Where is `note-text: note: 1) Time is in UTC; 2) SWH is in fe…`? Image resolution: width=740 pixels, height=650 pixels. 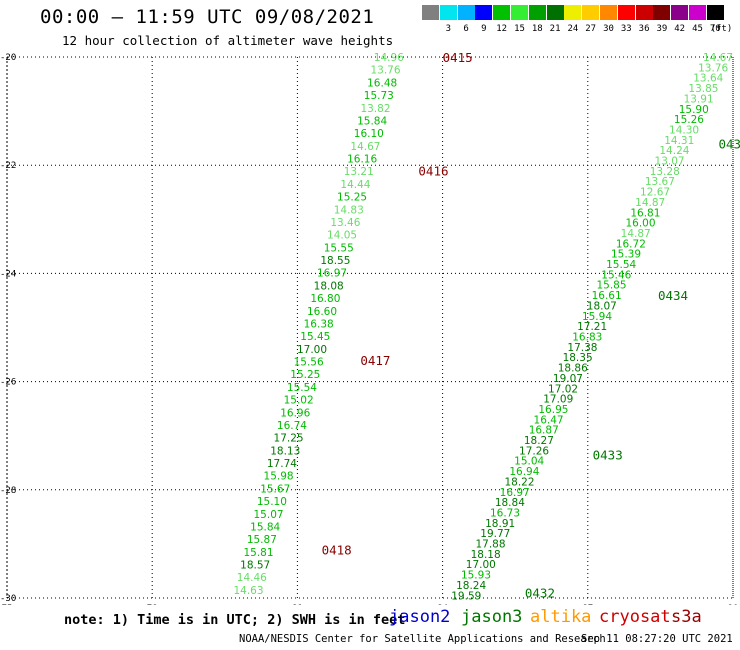
note-text: note: 1) Time is in UTC; 2) SWH is in fe… is located at coordinates (235, 620).